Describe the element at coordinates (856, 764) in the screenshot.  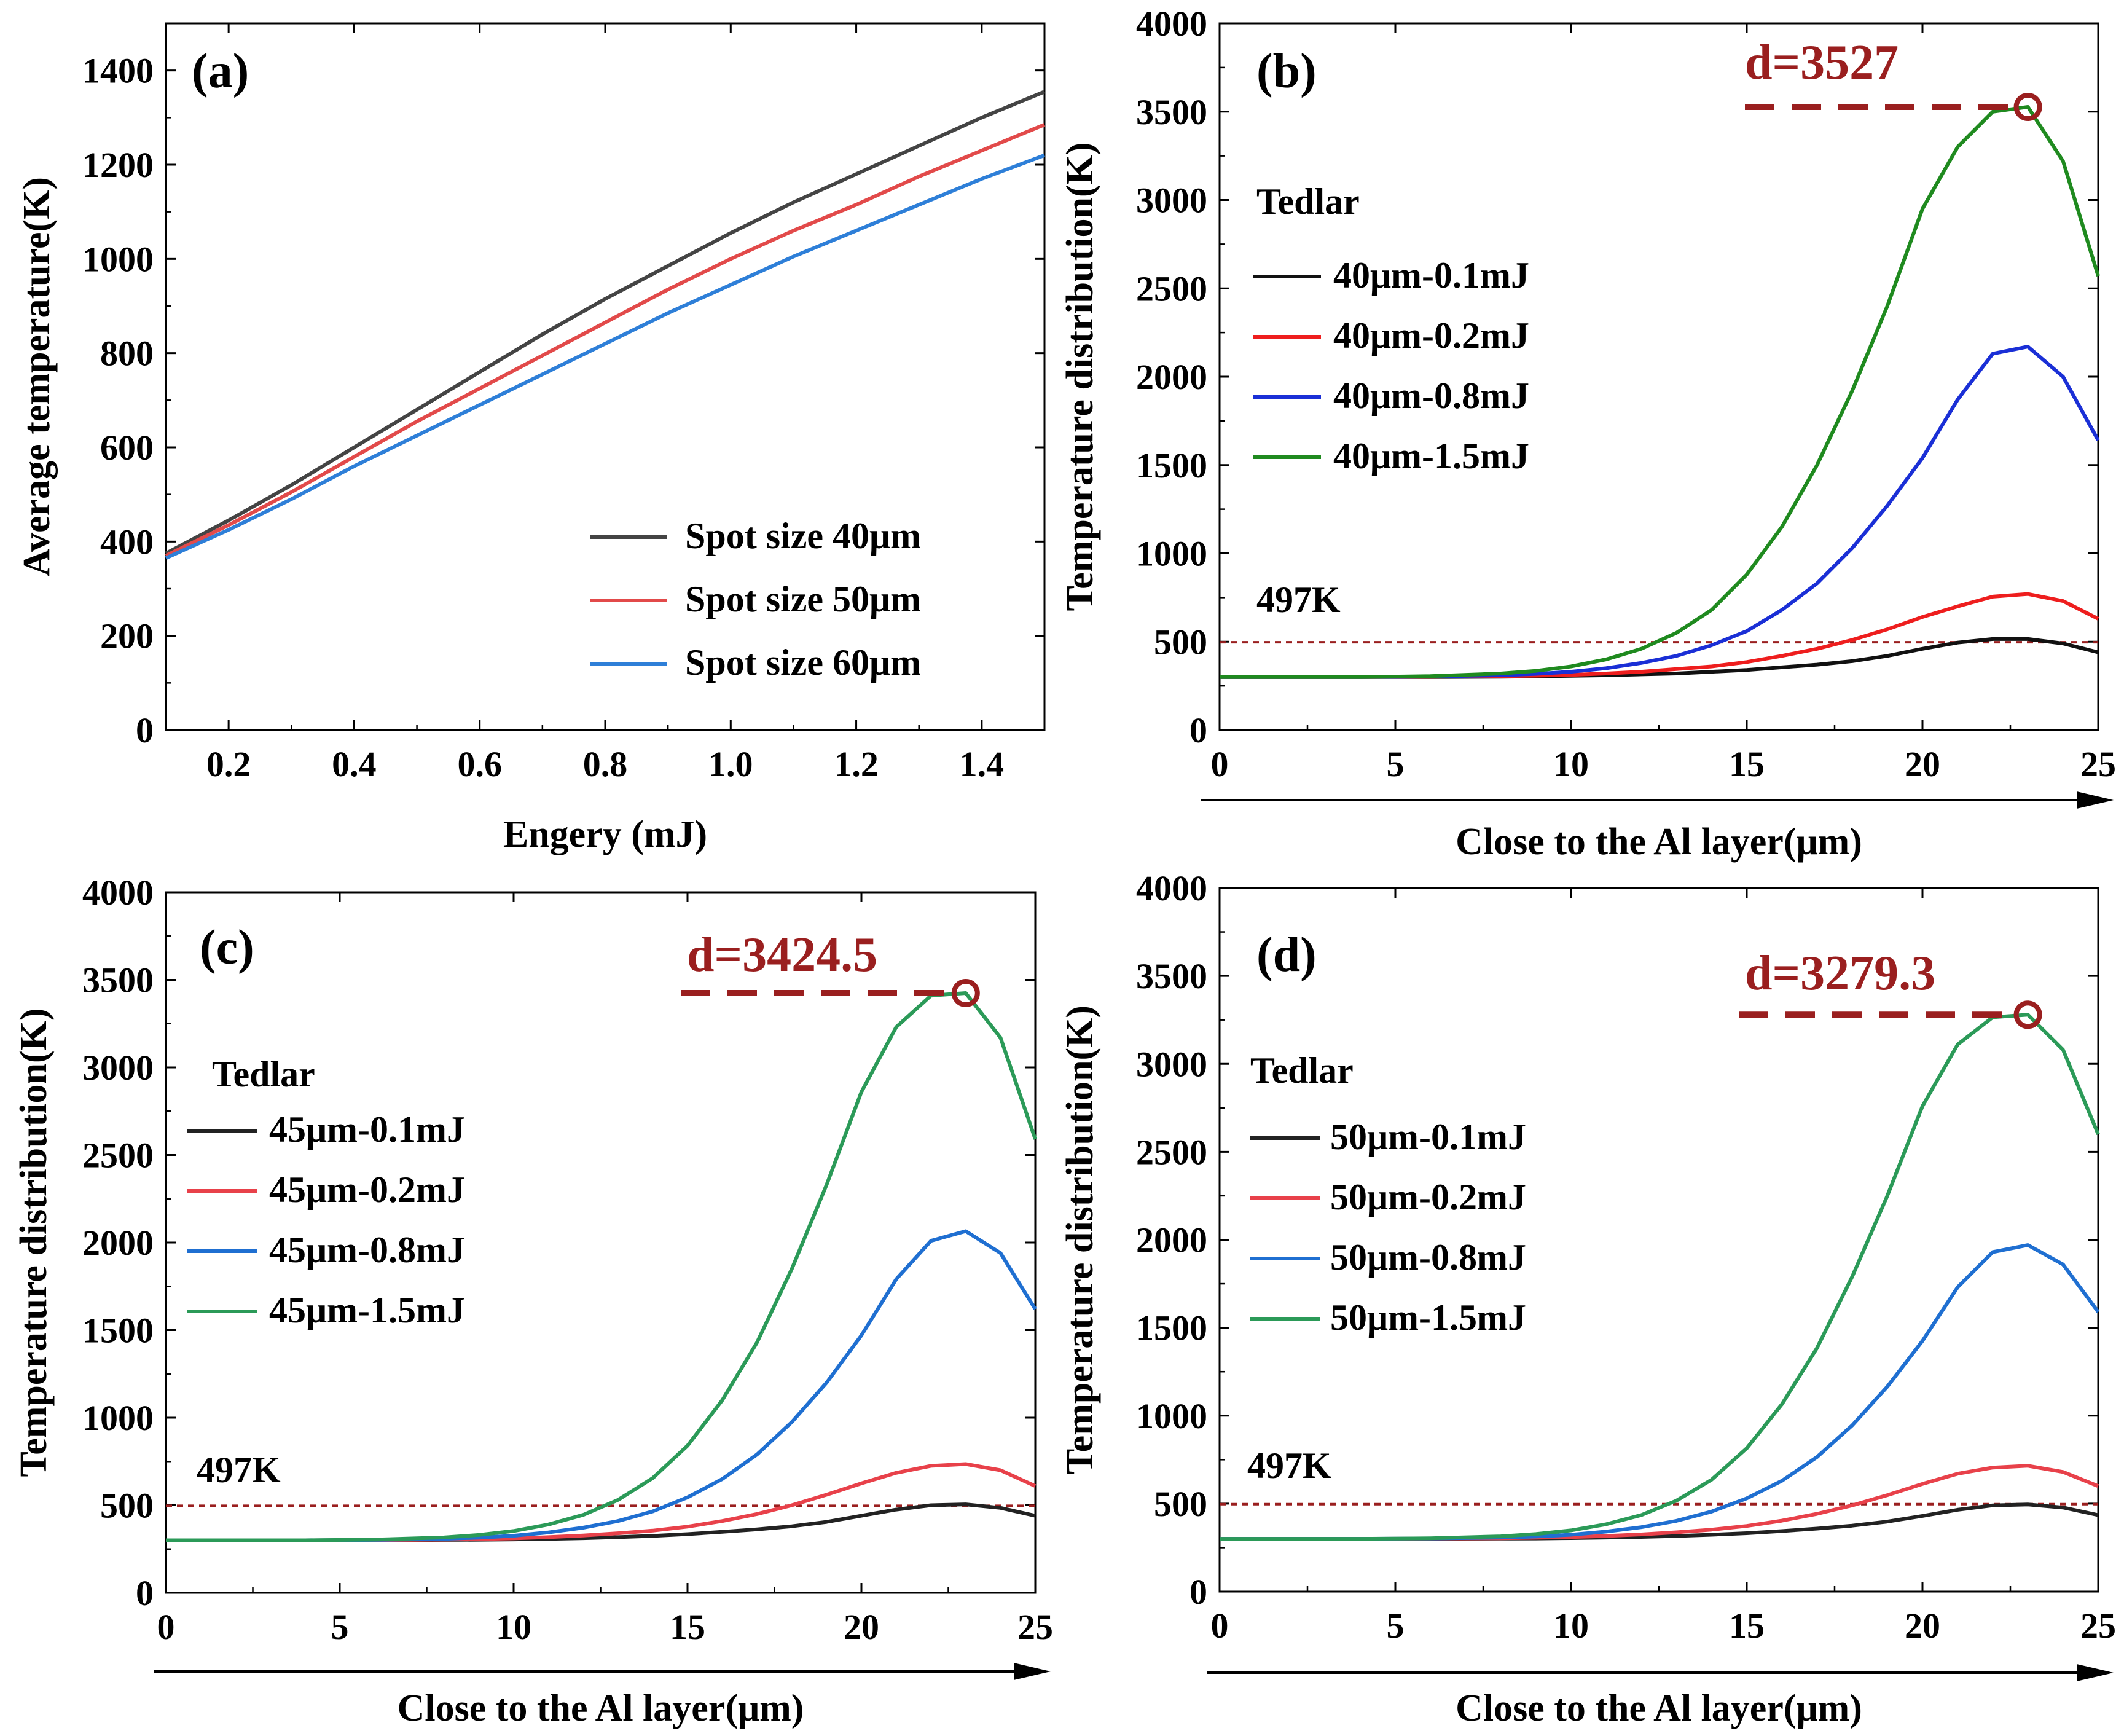
I see `x-tick-label: 1.2` at that location.